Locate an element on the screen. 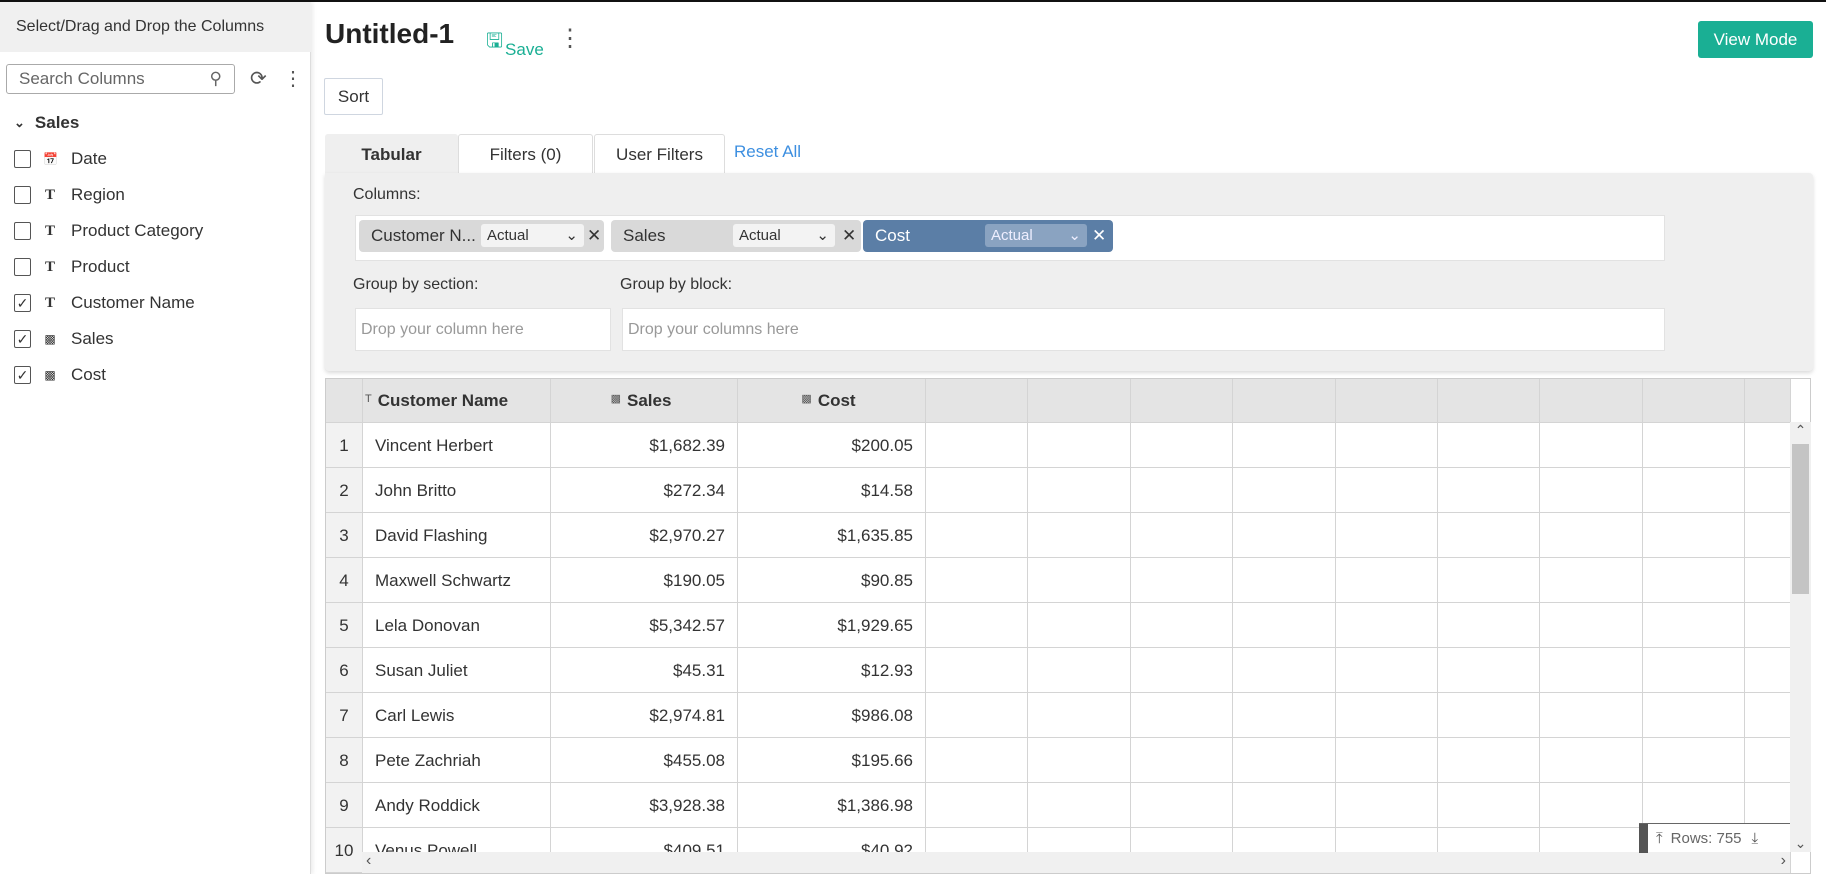 This screenshot has width=1826, height=874. scroll-top-icon: ⤒ is located at coordinates (1659, 838).